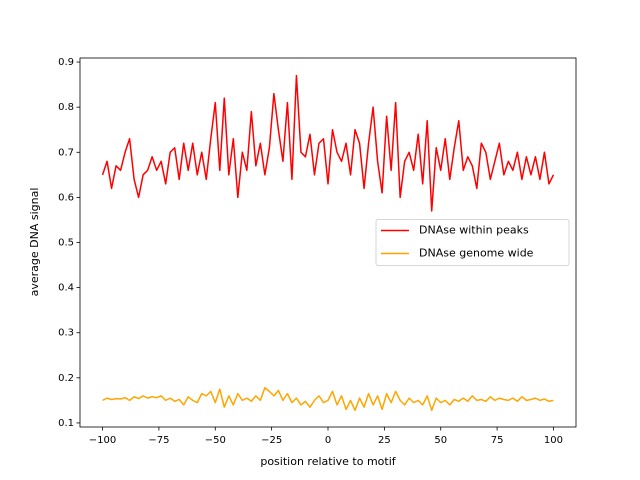 The height and width of the screenshot is (480, 640). I want to click on x-tick-label: 75, so click(497, 440).